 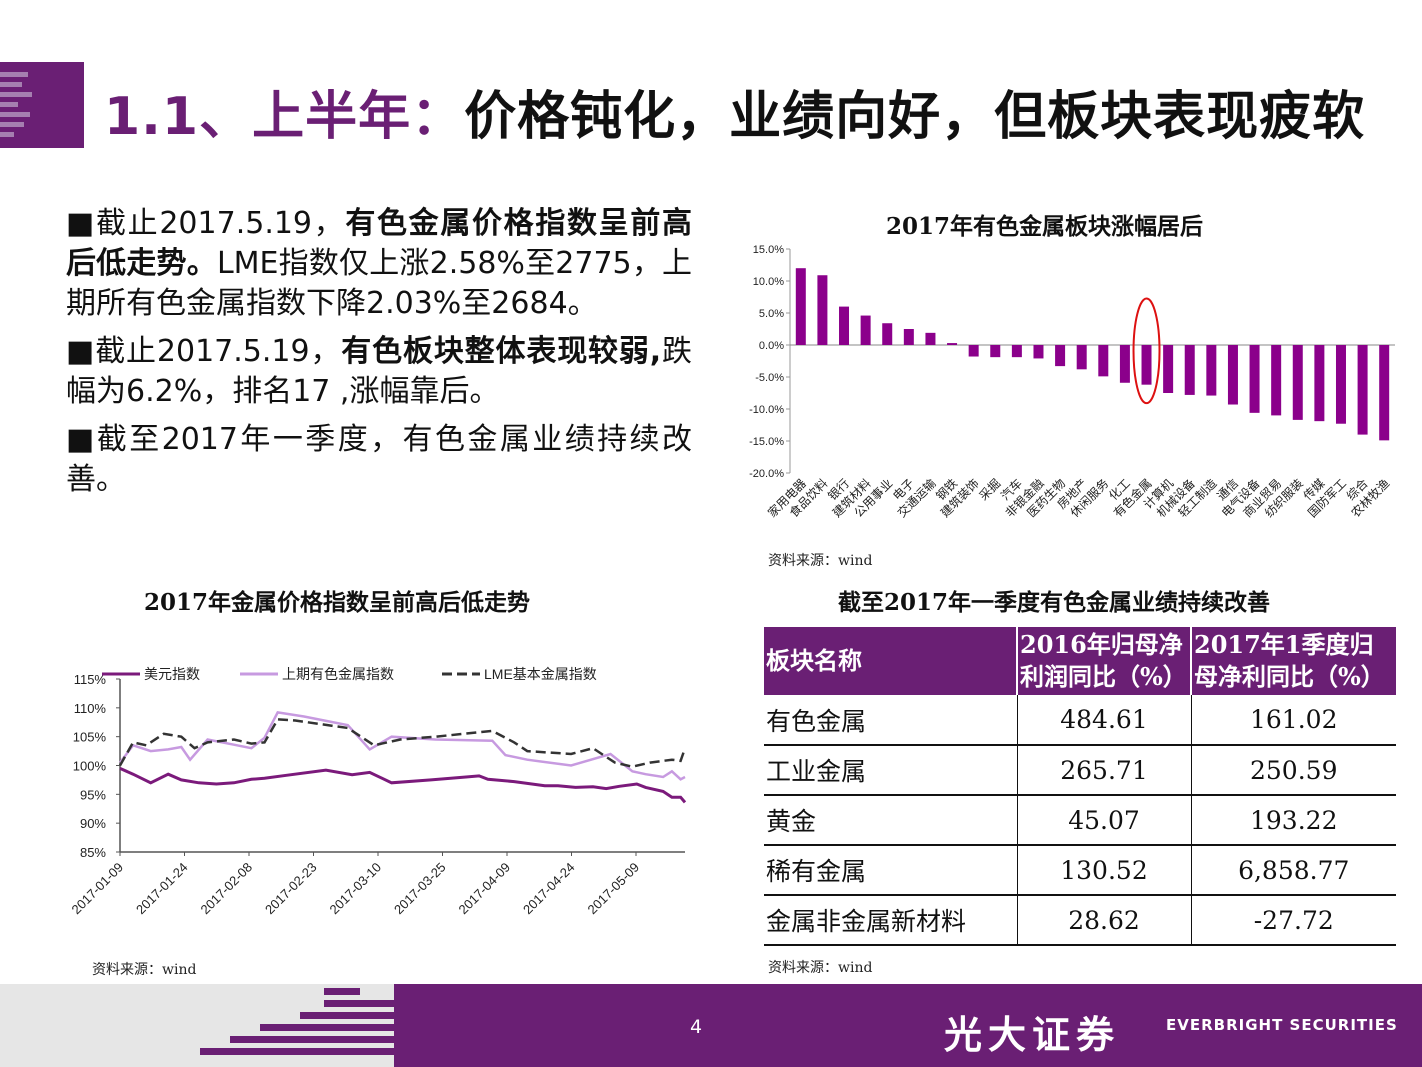 What do you see at coordinates (355, 889) in the screenshot?
I see `x-tick-label: 2017-03-10` at bounding box center [355, 889].